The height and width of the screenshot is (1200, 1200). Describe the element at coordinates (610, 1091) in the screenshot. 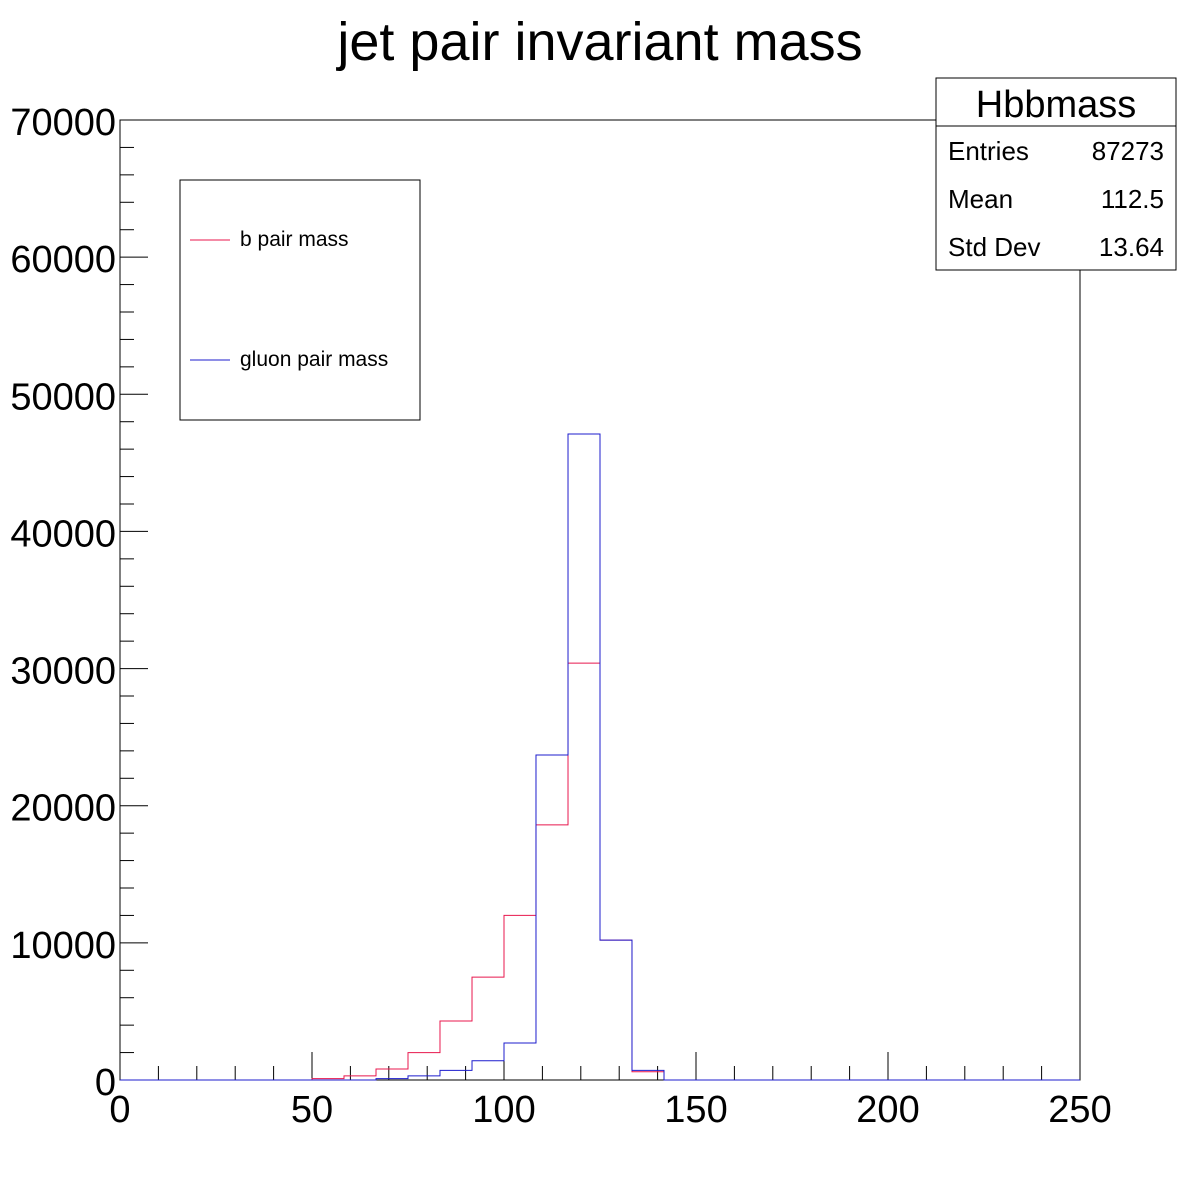

I see `x-axis: 0 50 100 150 200 250` at that location.